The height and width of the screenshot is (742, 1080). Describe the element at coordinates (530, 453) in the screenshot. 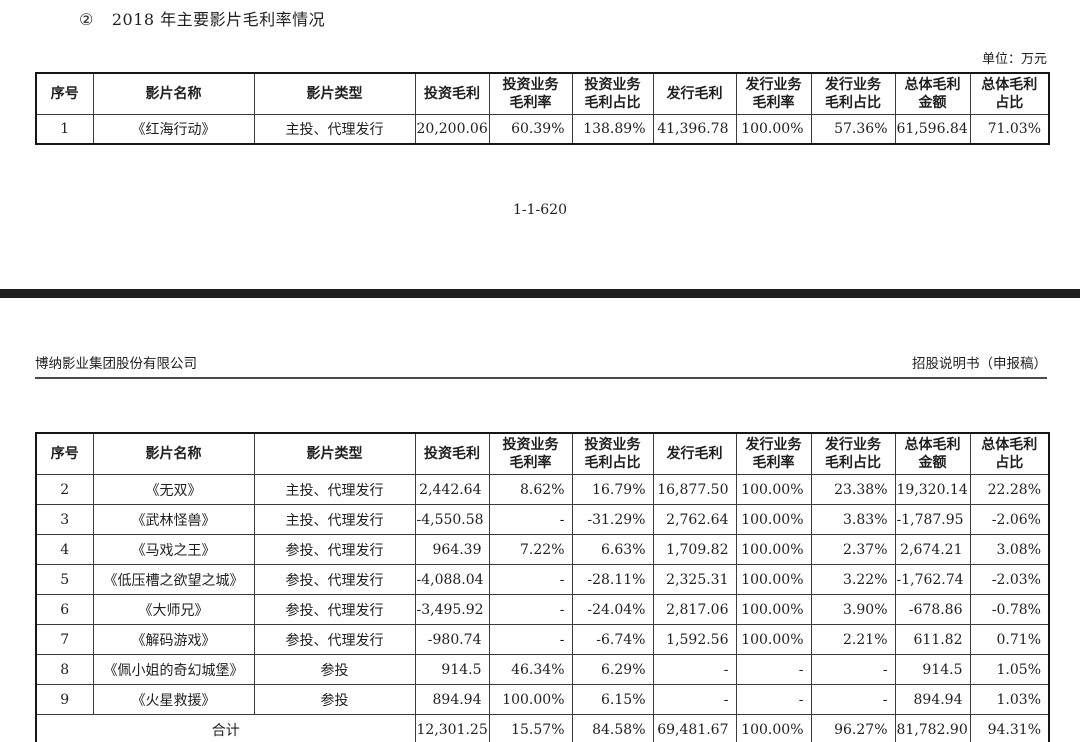

I see `column-header: 投资业务 毛利率` at that location.